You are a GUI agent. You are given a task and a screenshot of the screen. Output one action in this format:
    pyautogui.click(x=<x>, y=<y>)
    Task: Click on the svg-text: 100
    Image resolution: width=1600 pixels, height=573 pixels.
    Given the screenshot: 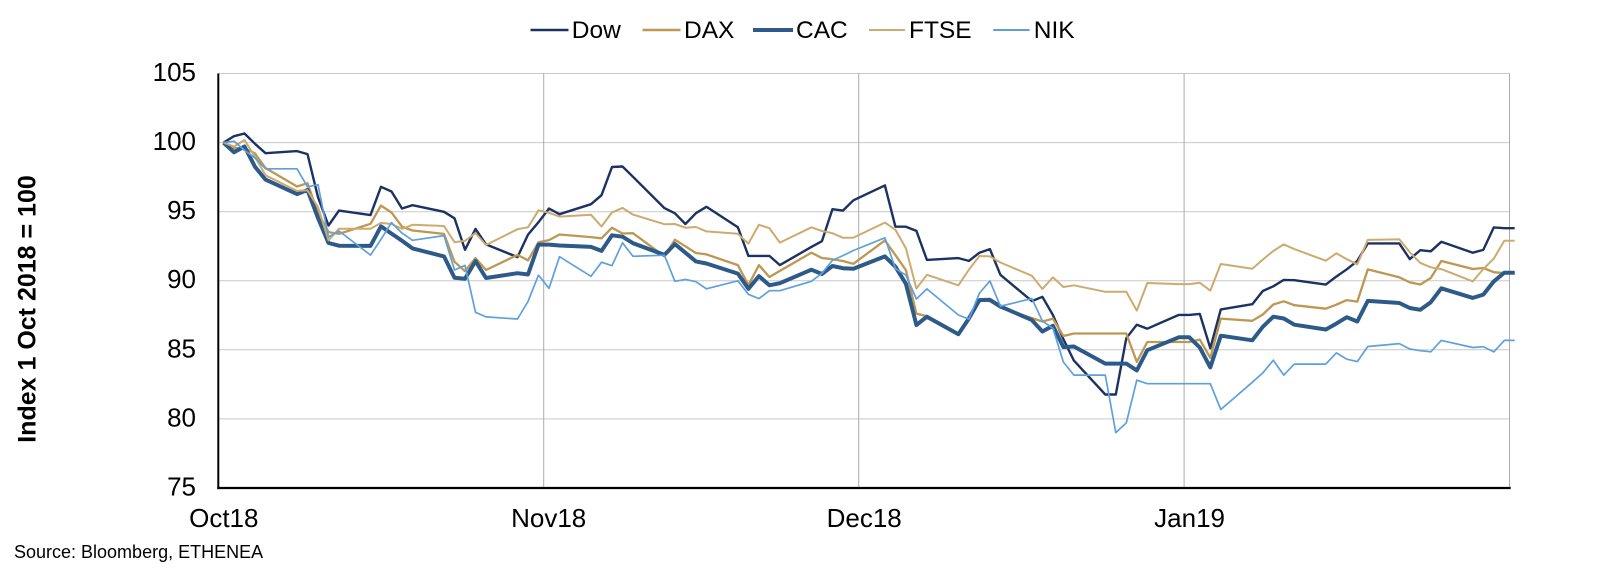 What is the action you would take?
    pyautogui.click(x=174, y=141)
    